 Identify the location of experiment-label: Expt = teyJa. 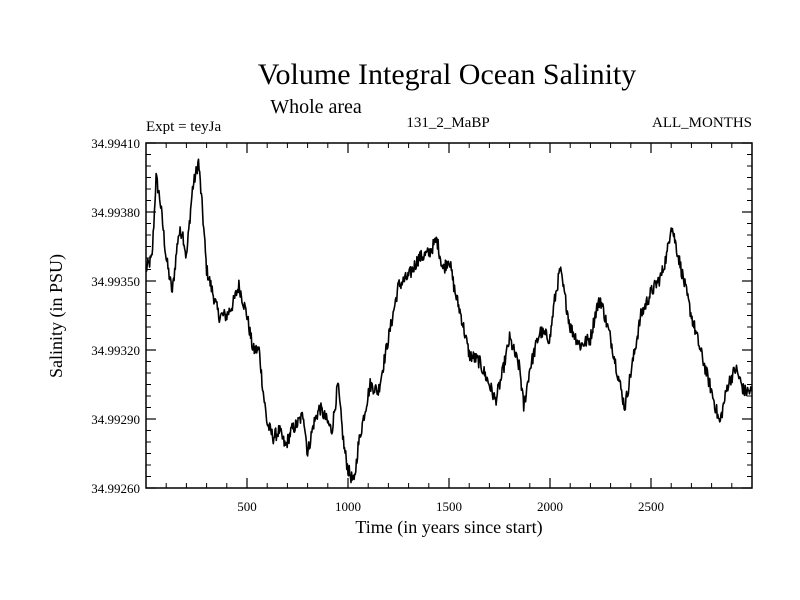
(183, 127).